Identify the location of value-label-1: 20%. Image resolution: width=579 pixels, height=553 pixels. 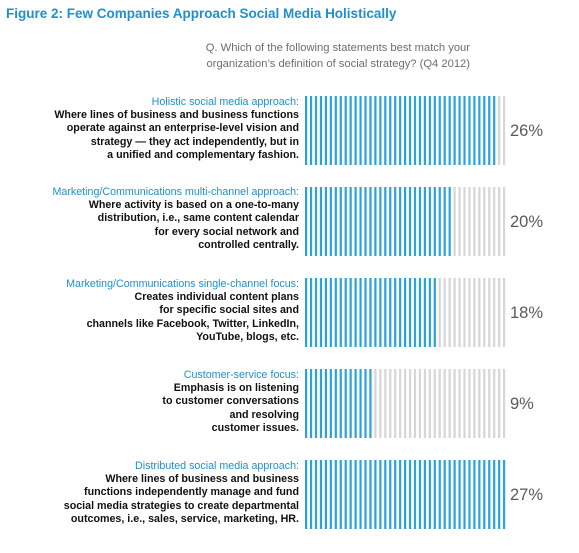
(527, 222).